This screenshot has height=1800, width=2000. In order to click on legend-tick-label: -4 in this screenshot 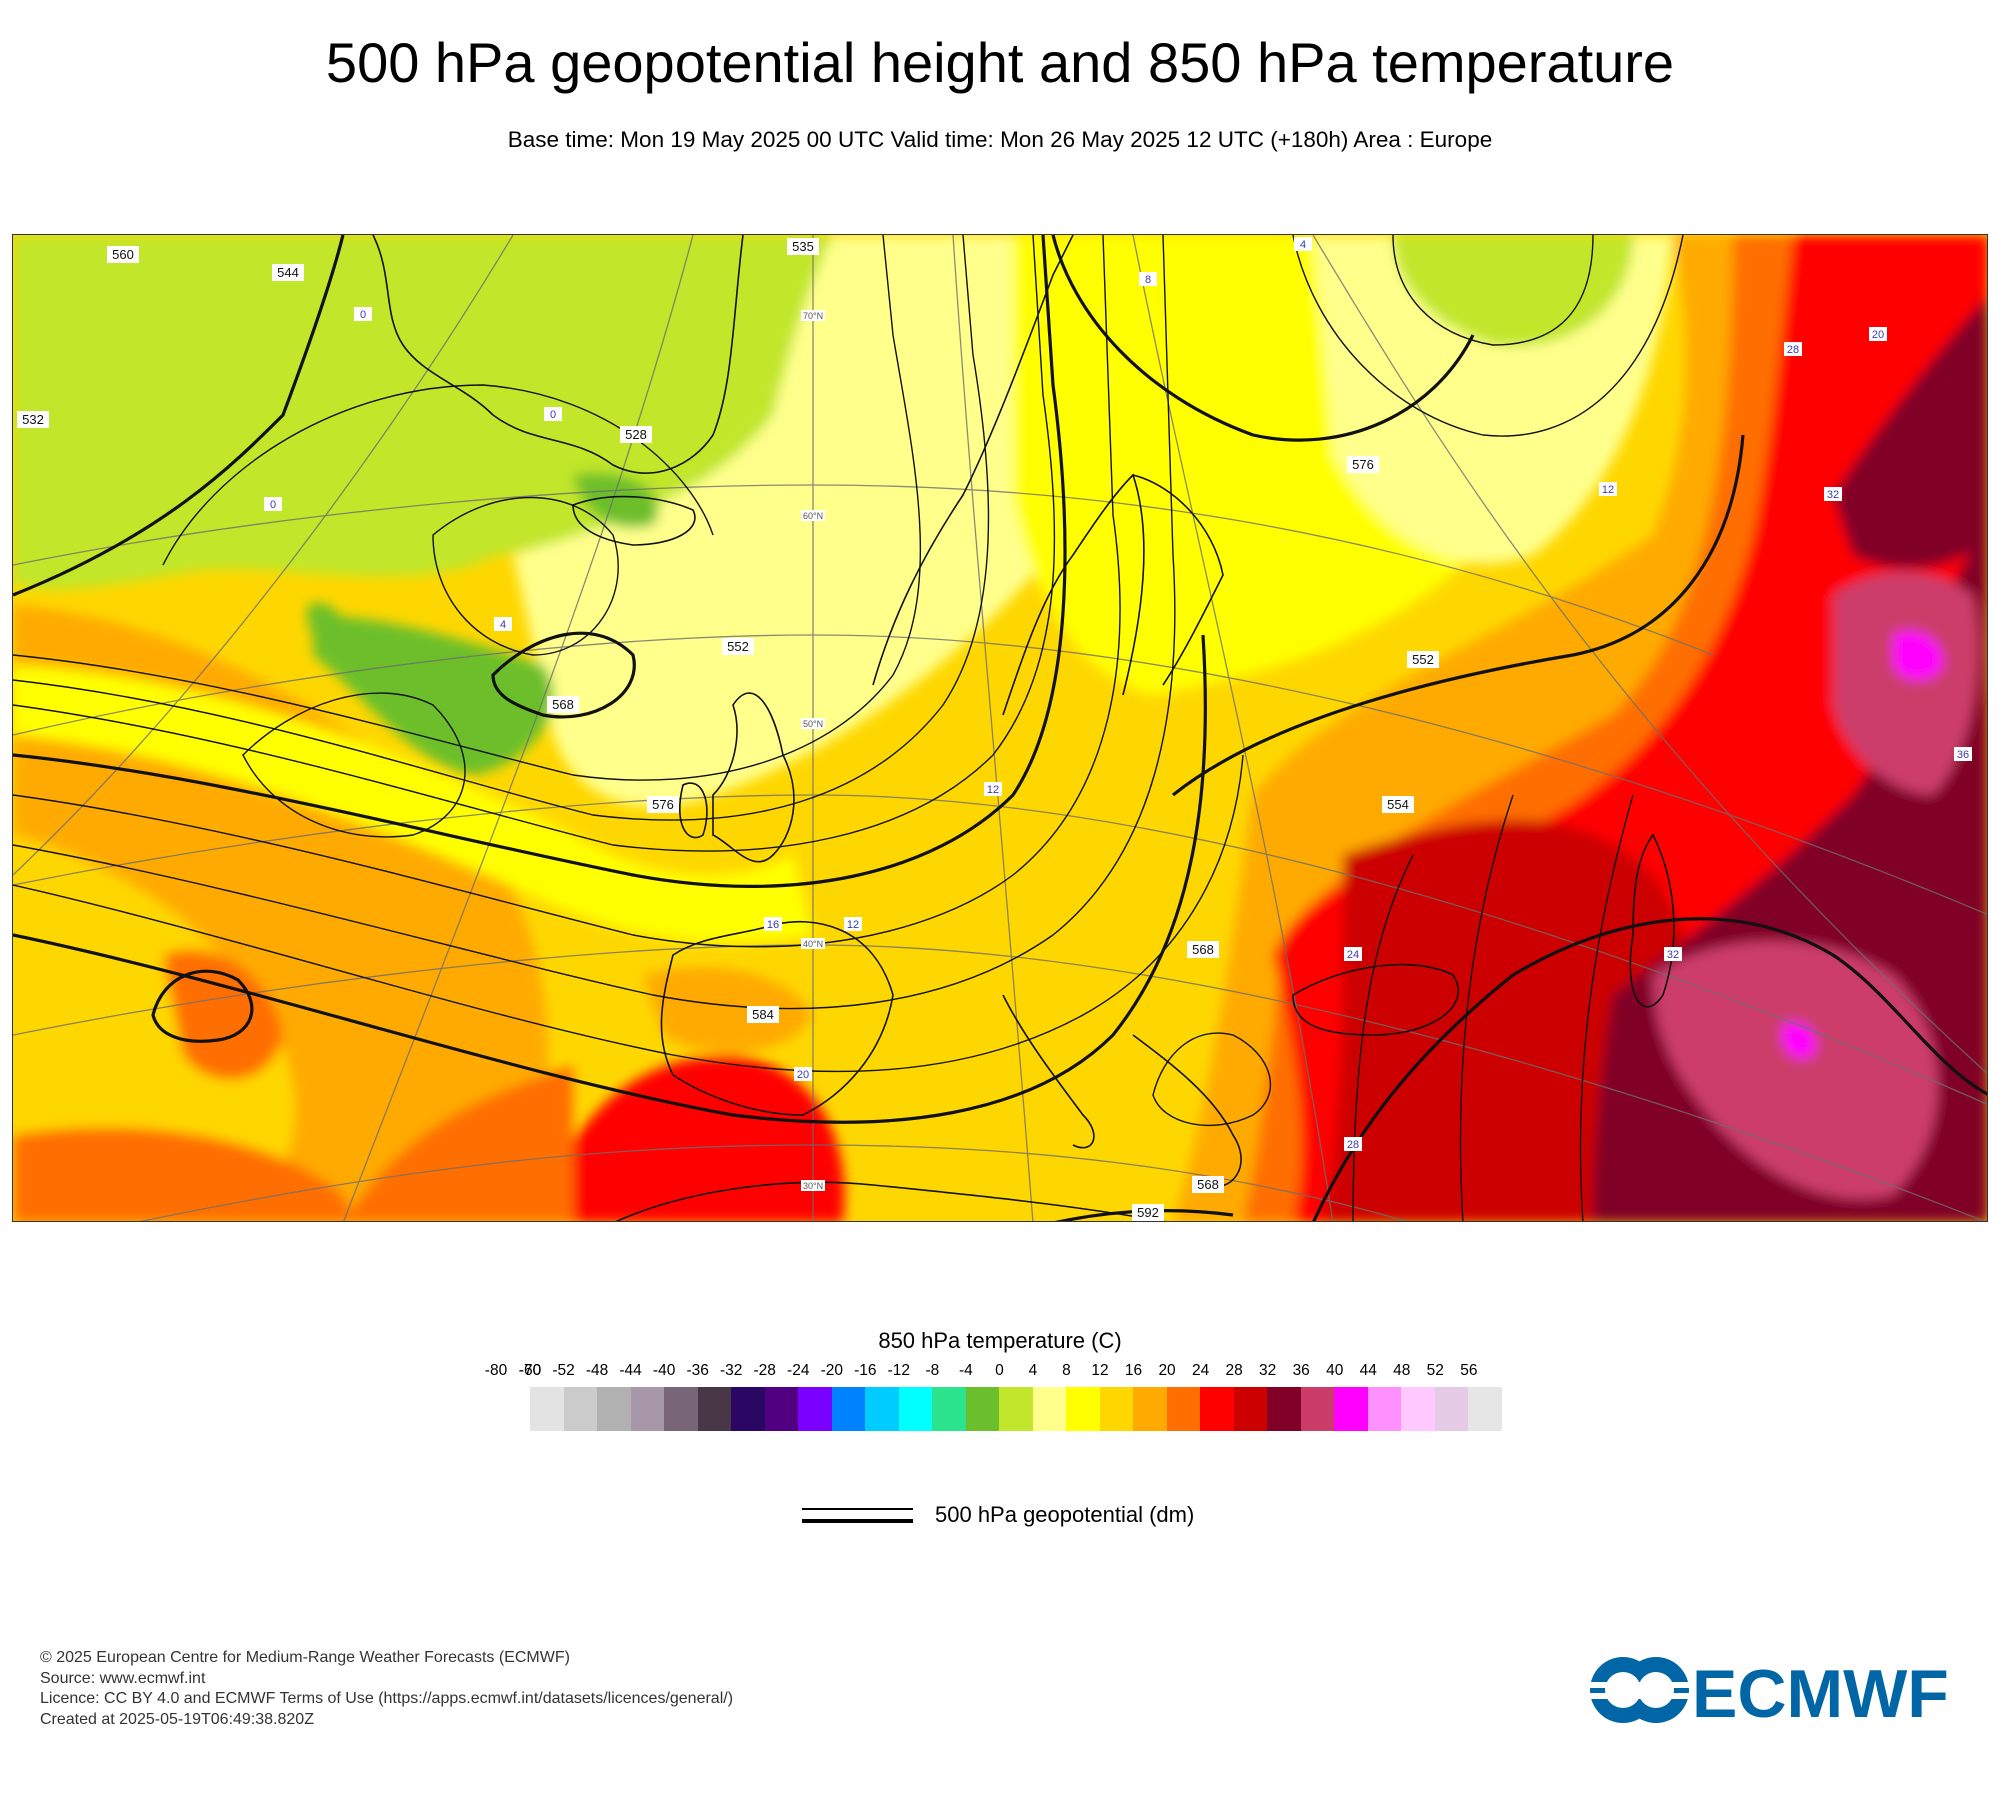, I will do `click(965, 1370)`.